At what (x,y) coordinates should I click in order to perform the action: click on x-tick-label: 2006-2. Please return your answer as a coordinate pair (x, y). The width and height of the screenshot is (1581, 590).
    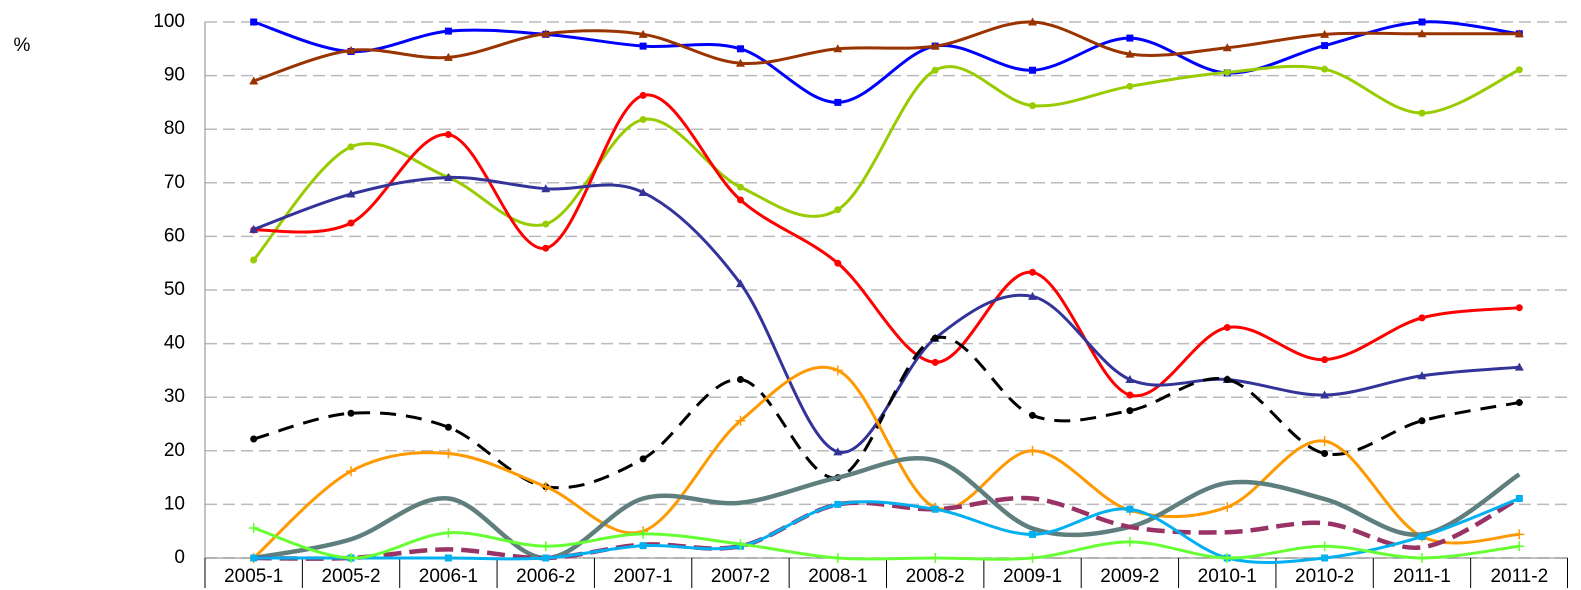
    Looking at the image, I should click on (545, 576).